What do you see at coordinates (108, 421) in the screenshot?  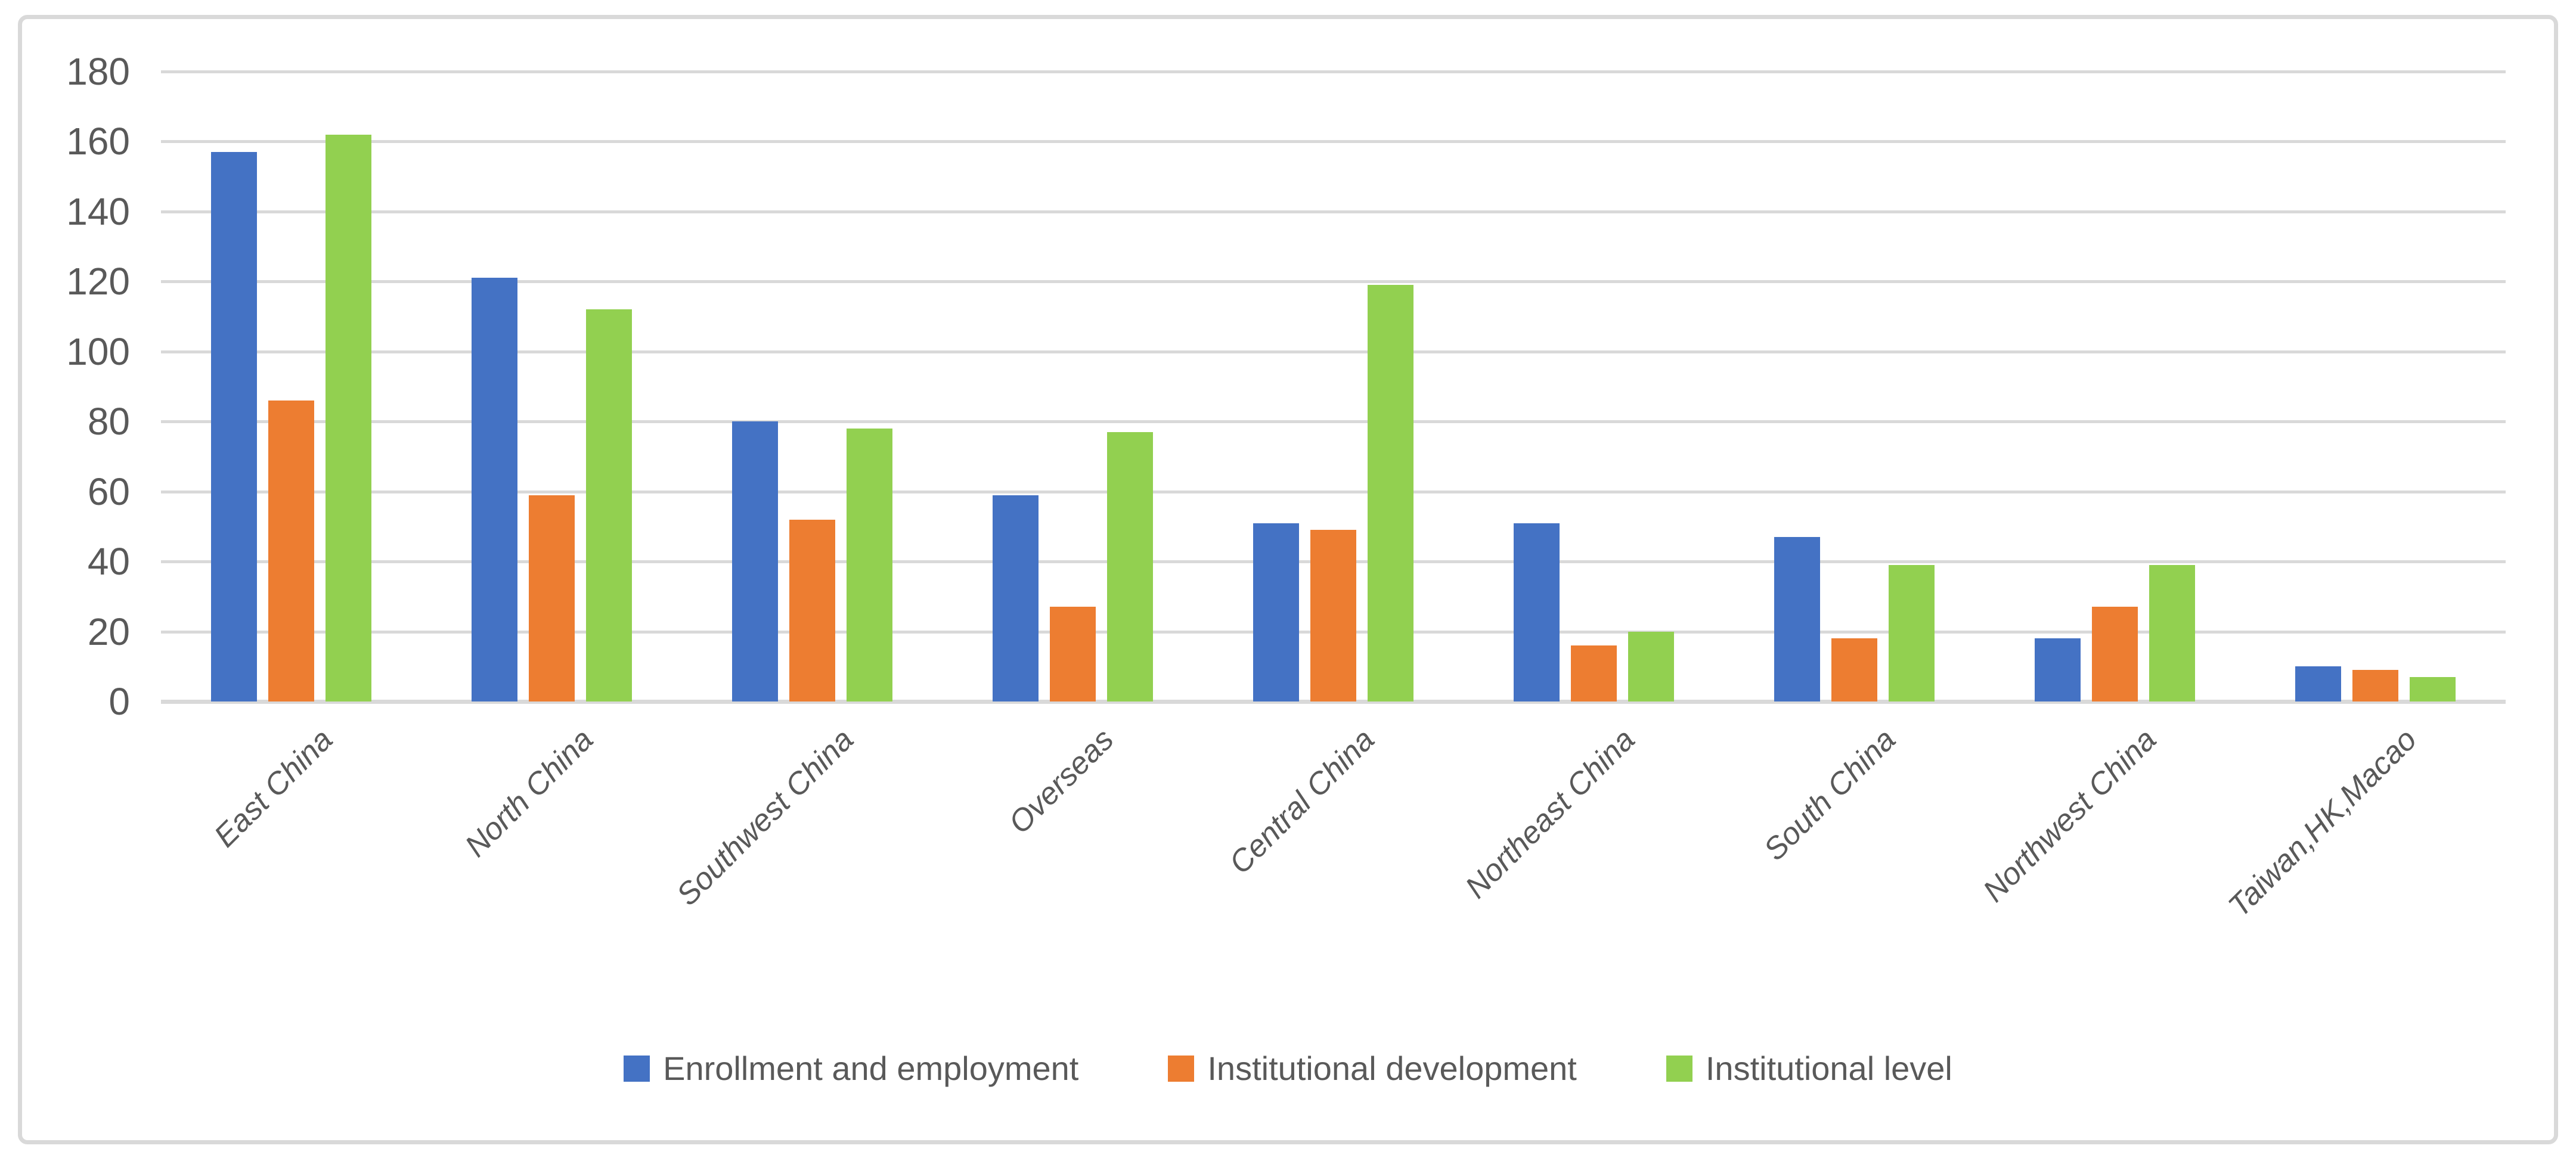 I see `y-tick-label-80: 80` at bounding box center [108, 421].